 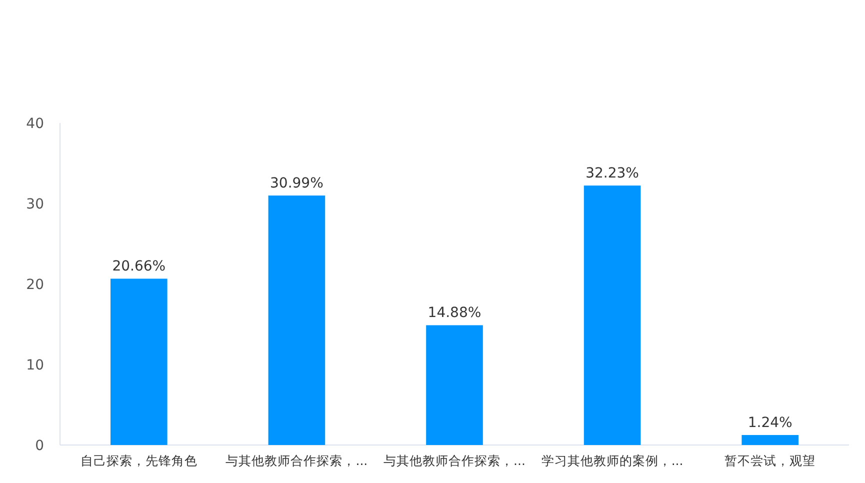 What do you see at coordinates (35, 284) in the screenshot?
I see `y-tick-label: 20` at bounding box center [35, 284].